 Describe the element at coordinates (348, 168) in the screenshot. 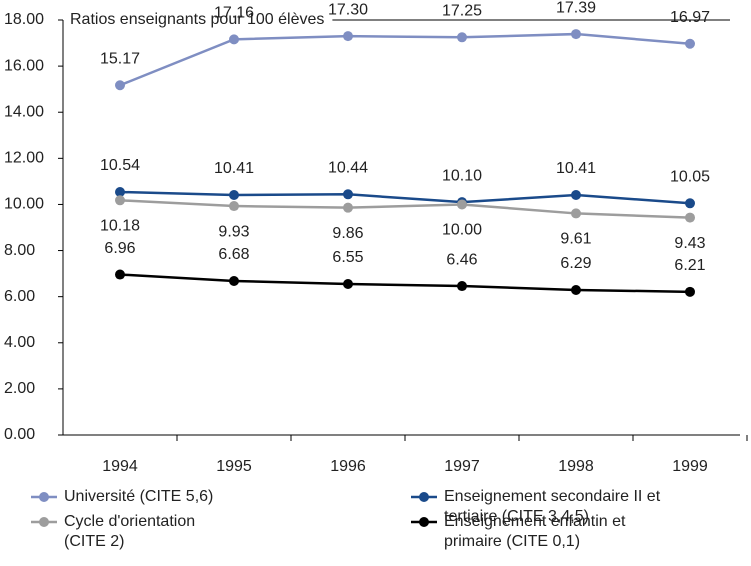

I see `data-label: 10.44` at that location.